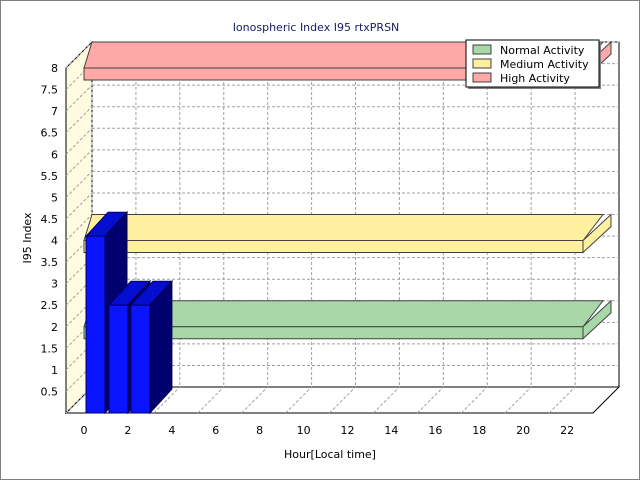 The image size is (640, 480). What do you see at coordinates (27, 238) in the screenshot?
I see `y-axis-label: I95 Index` at bounding box center [27, 238].